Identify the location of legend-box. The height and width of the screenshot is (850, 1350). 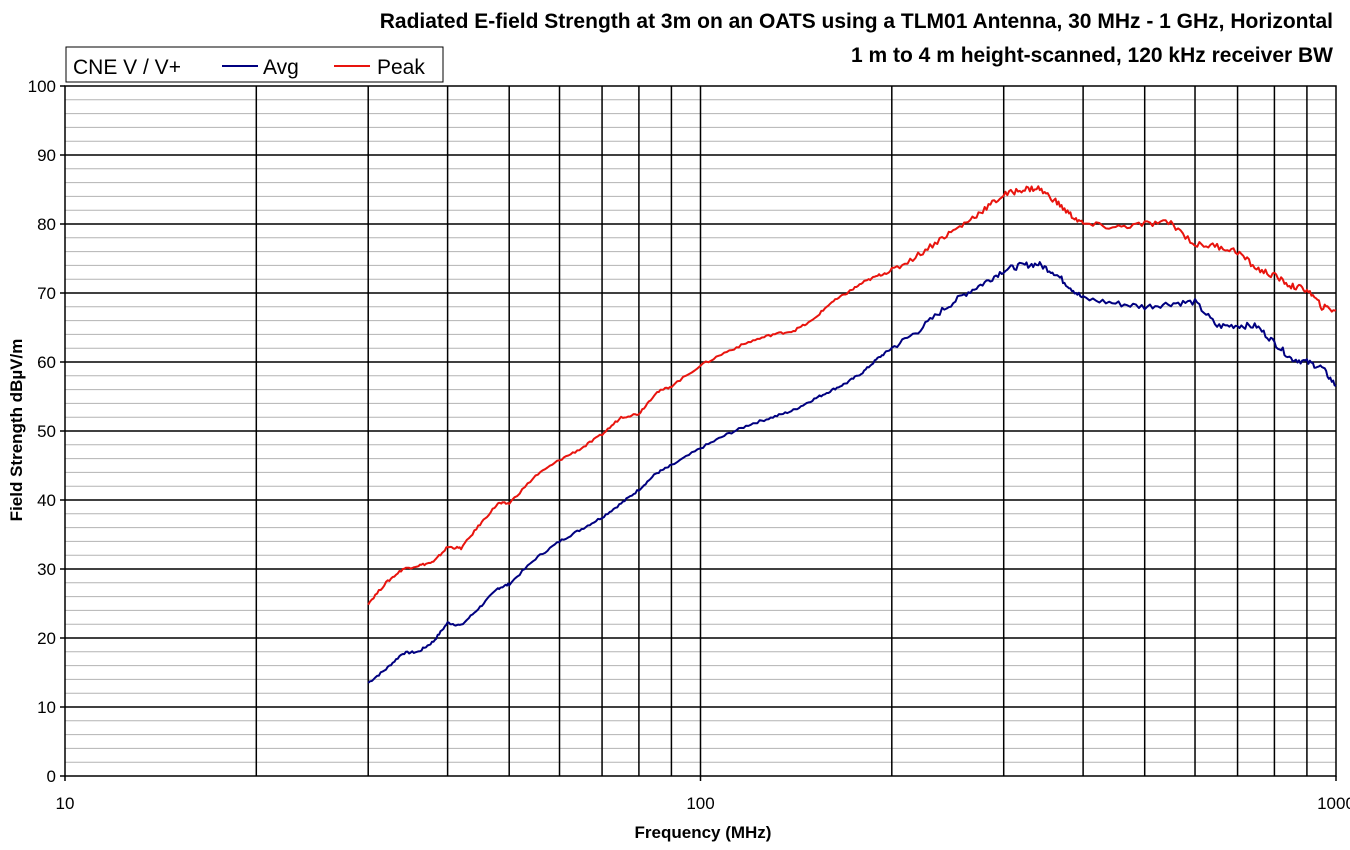
(254, 64).